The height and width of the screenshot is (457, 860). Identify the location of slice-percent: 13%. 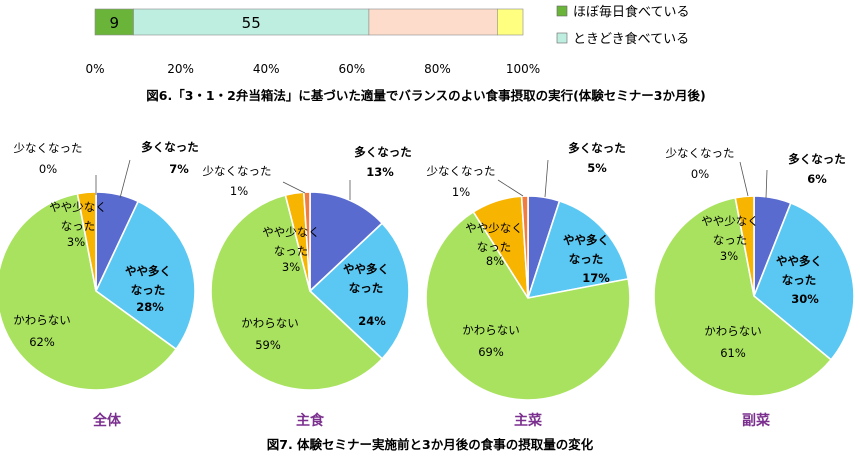
(380, 172).